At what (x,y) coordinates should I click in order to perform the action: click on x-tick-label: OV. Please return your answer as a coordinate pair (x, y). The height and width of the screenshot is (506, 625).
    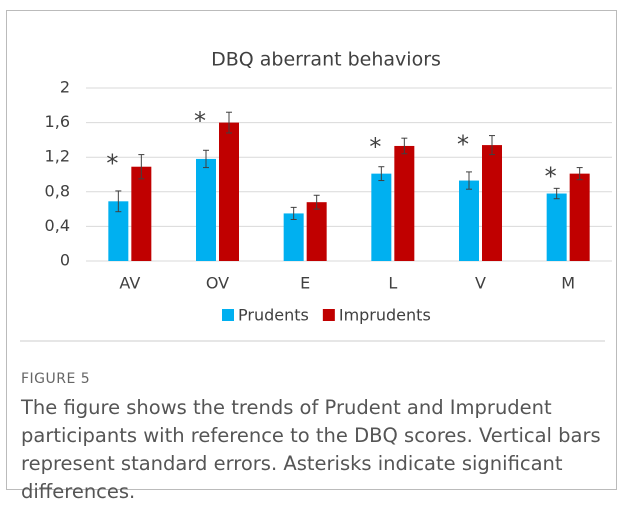
    Looking at the image, I should click on (217, 283).